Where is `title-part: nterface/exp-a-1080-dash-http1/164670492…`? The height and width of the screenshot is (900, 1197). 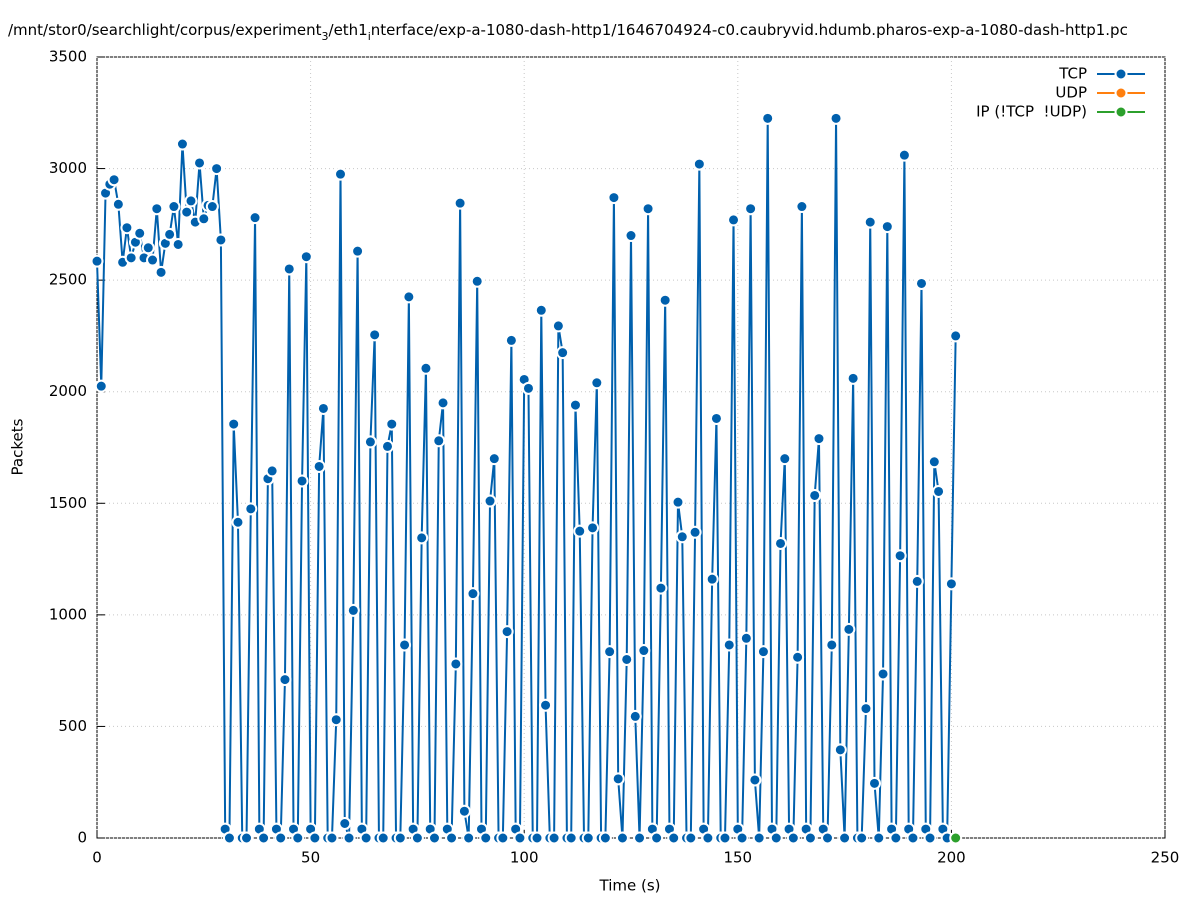
title-part: nterface/exp-a-1080-dash-http1/164670492… is located at coordinates (749, 30).